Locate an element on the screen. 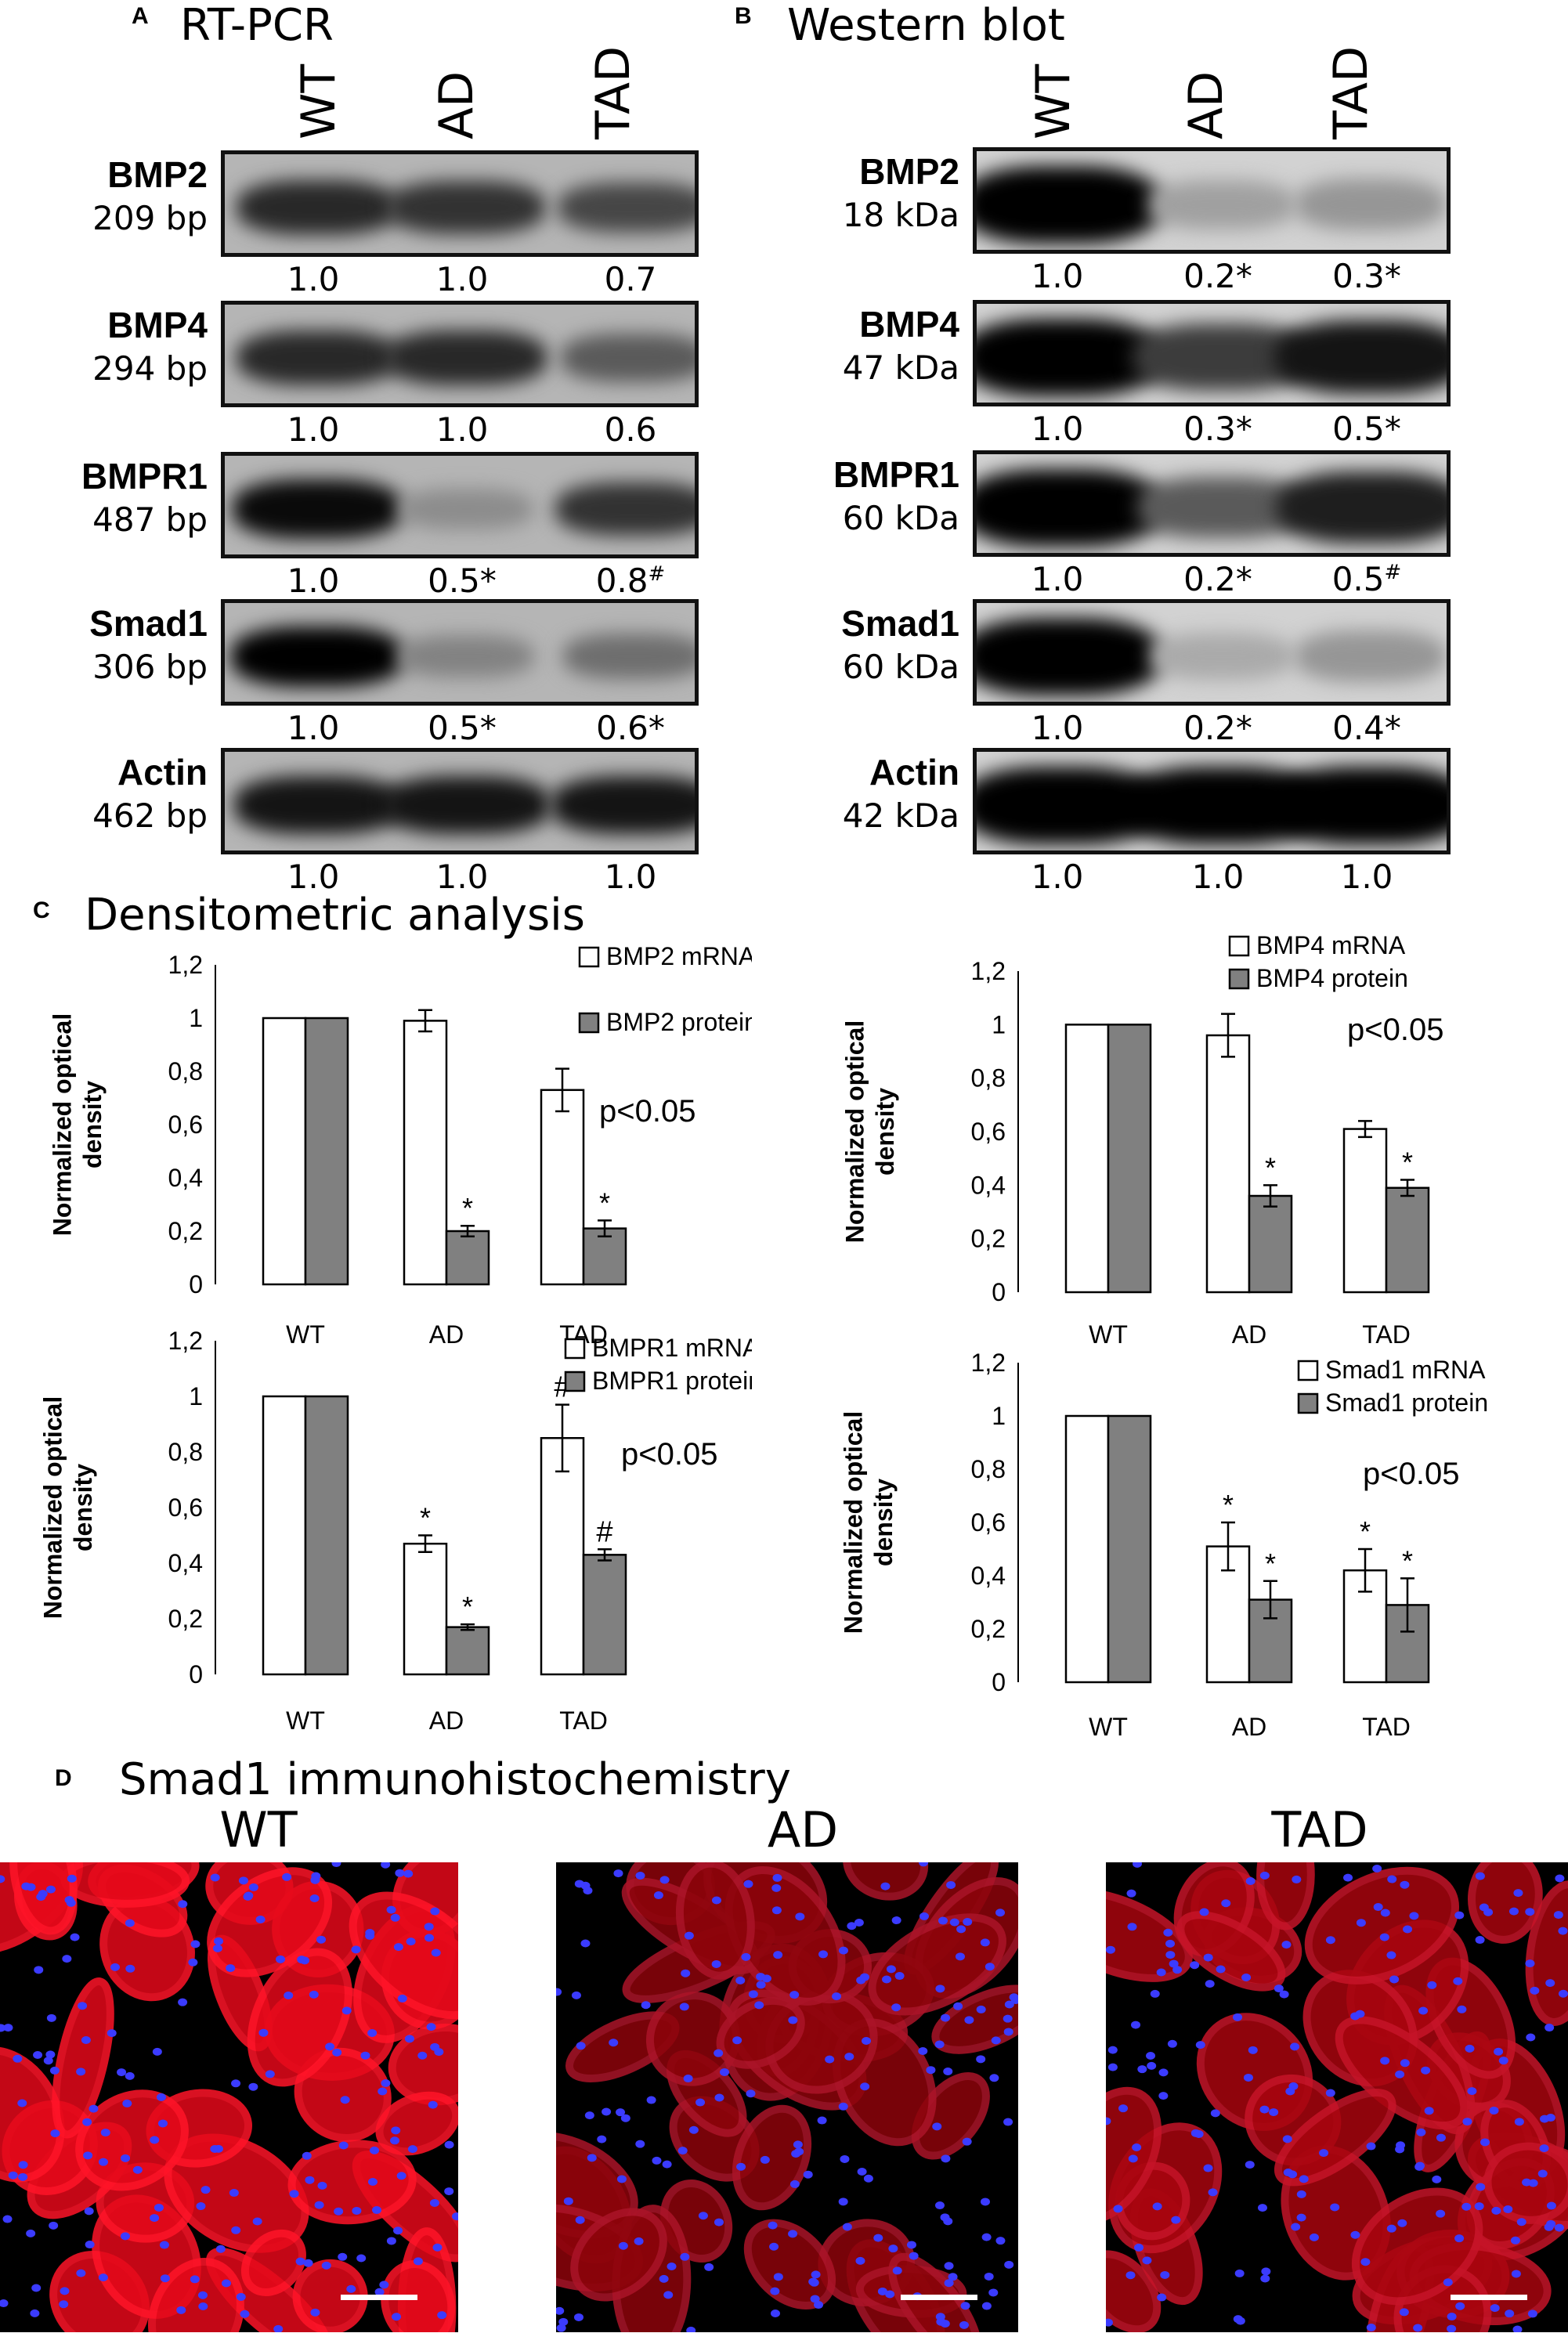 This screenshot has height=2333, width=1568. legend-swatch is located at coordinates (1308, 1403).